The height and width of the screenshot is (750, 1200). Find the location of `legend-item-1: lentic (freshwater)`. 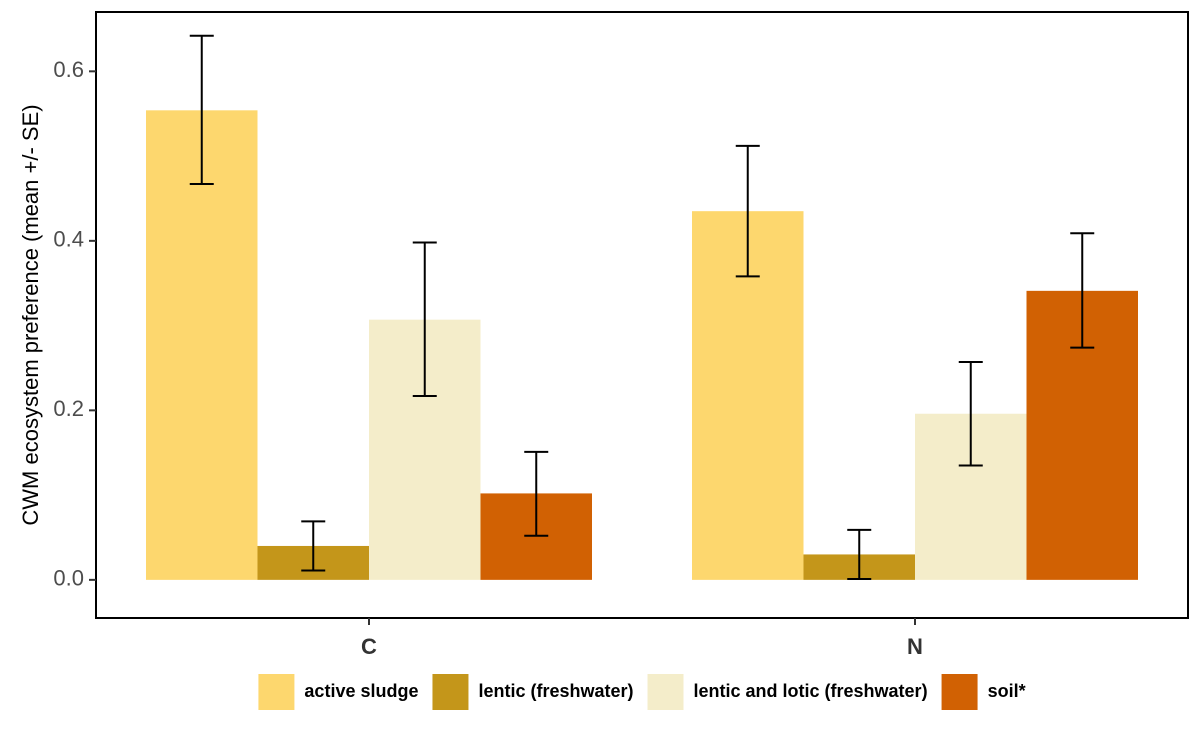

legend-item-1: lentic (freshwater) is located at coordinates (533, 692).